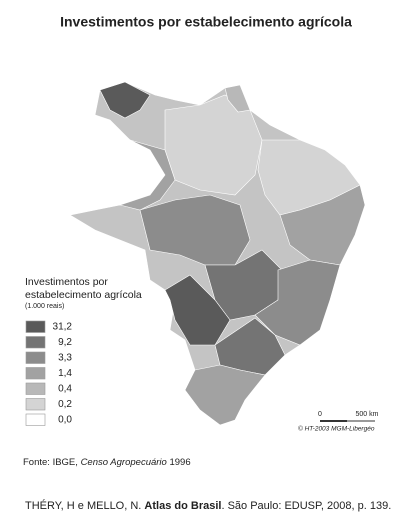 The image size is (412, 529). What do you see at coordinates (65, 419) in the screenshot?
I see `legend-label: 0,0` at bounding box center [65, 419].